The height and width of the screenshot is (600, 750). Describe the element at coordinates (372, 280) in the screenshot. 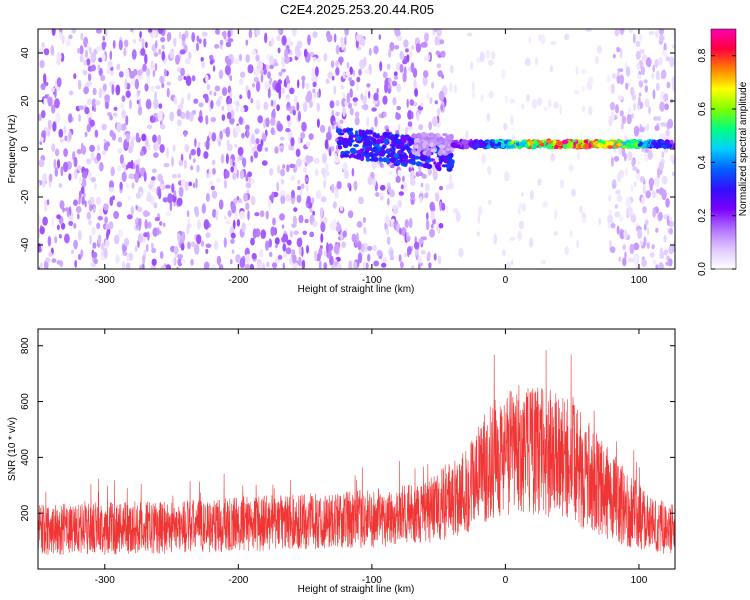

I see `spectrogram-x-tick-label: -100` at that location.